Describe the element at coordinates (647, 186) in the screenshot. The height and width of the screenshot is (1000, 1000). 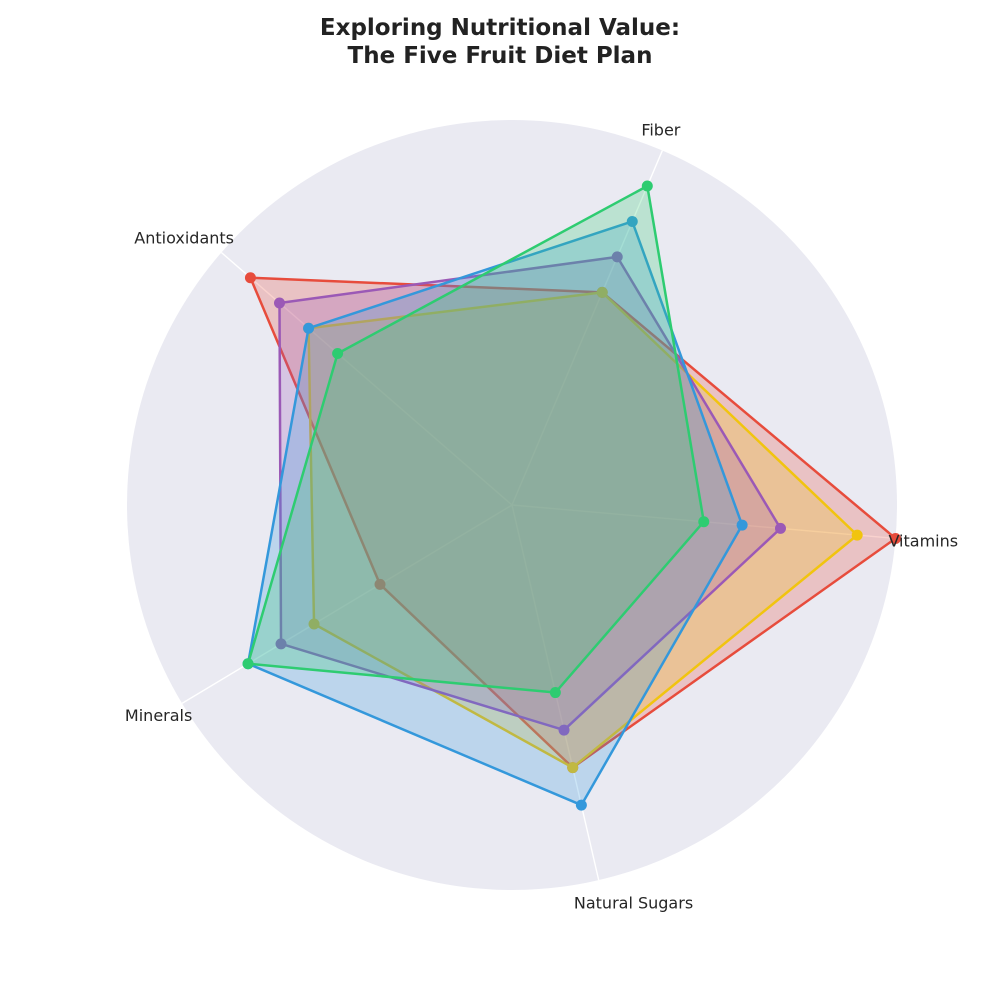
I see `series-5-point-fiber` at that location.